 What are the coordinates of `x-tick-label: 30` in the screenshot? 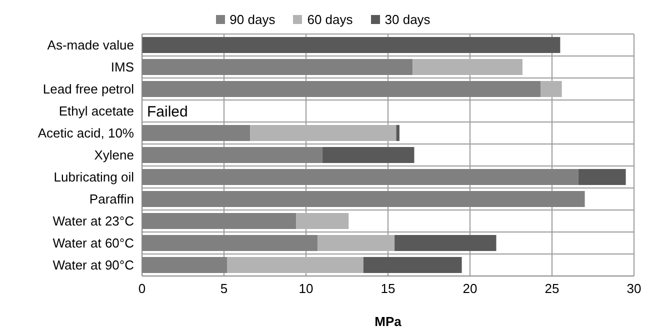 It's located at (634, 288).